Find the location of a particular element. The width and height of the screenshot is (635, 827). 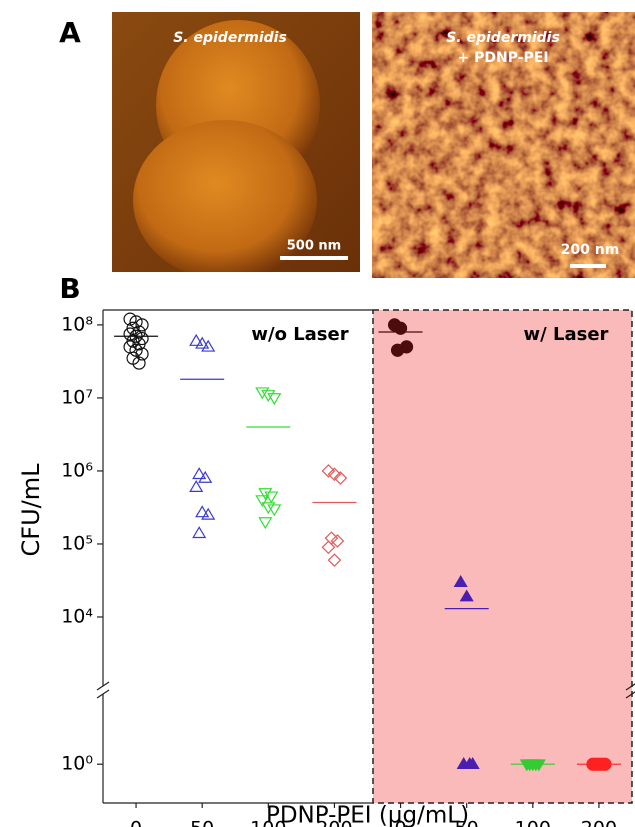

y-tick-label: 10⁸ is located at coordinates (77, 324).